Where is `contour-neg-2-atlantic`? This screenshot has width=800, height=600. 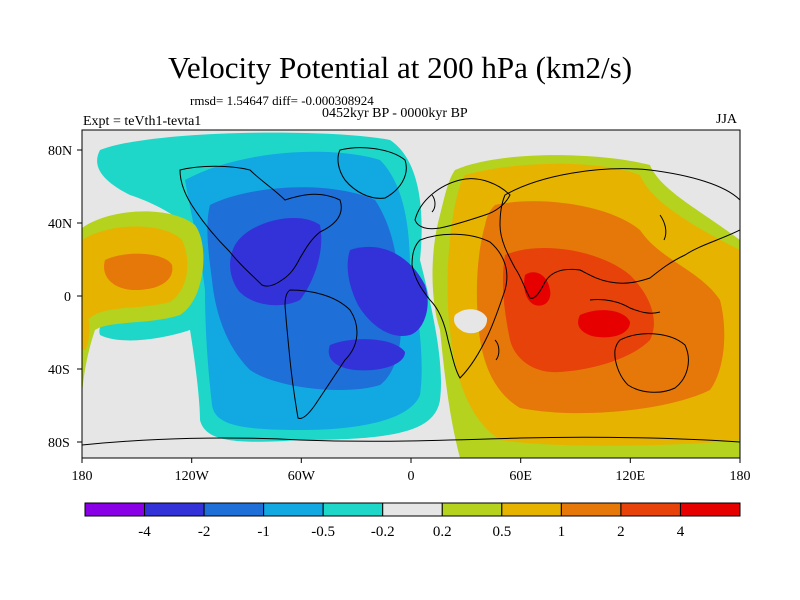
contour-neg-2-atlantic is located at coordinates (387, 291).